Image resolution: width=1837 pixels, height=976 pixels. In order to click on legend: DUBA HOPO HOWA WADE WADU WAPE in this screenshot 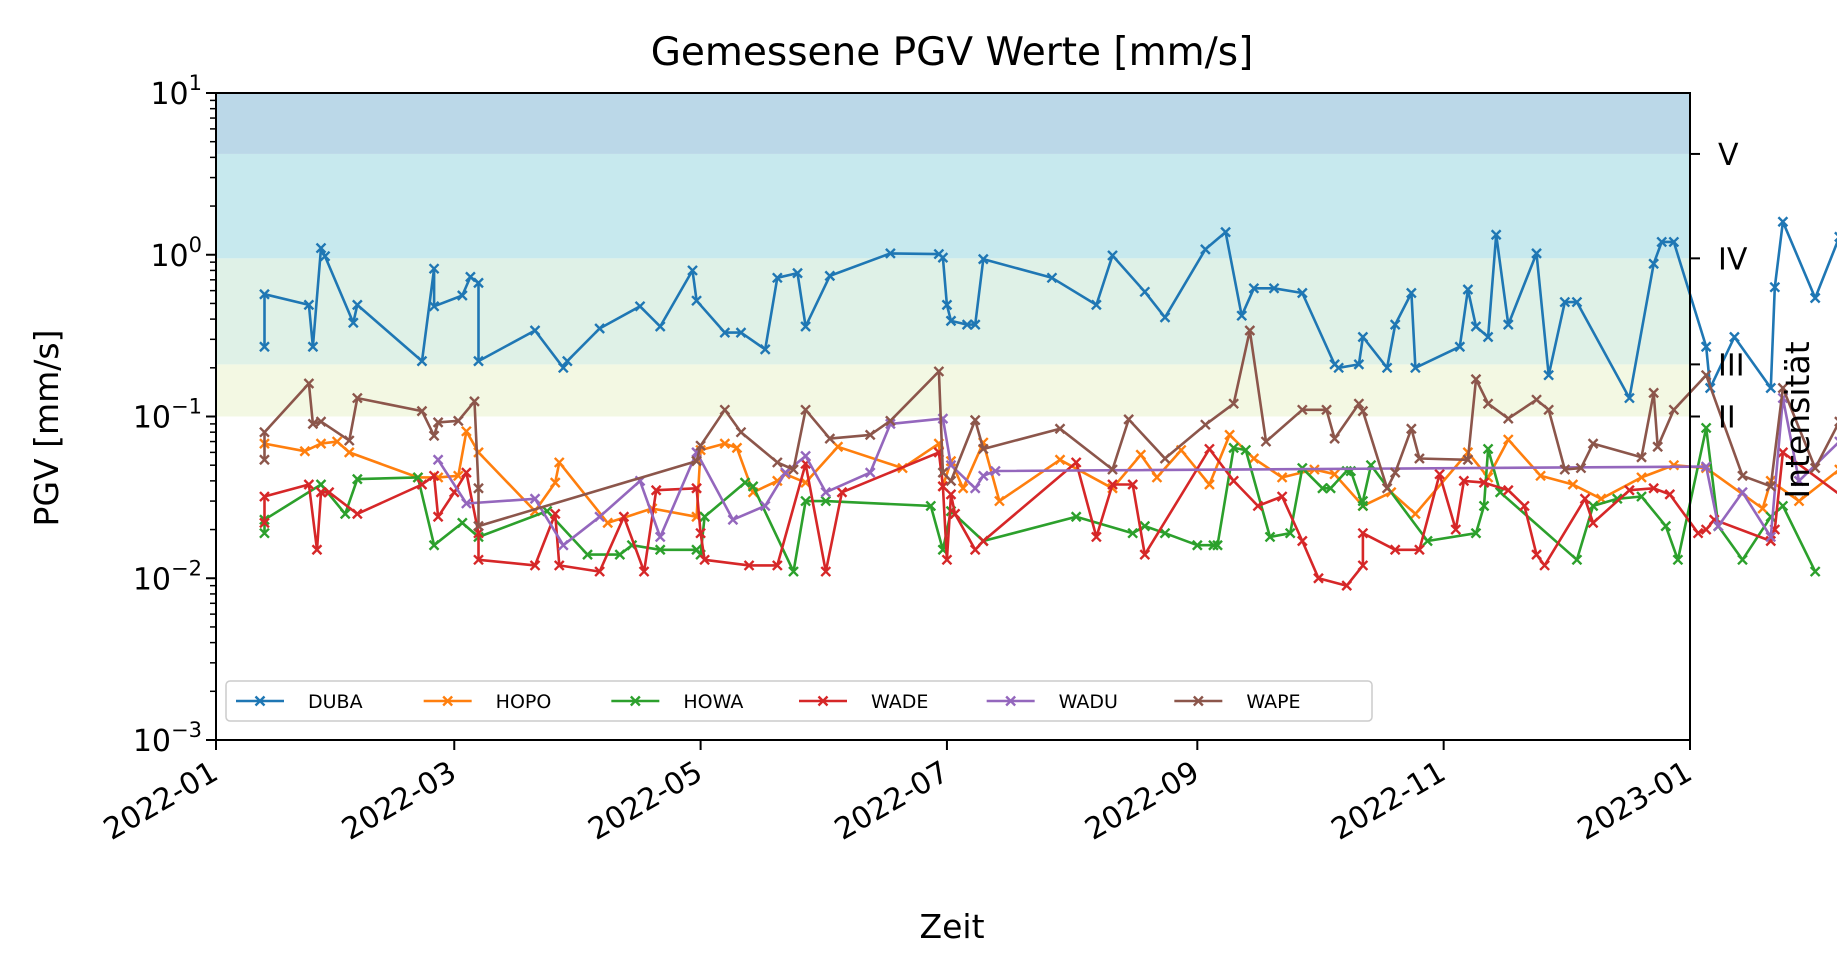, I will do `click(799, 701)`.